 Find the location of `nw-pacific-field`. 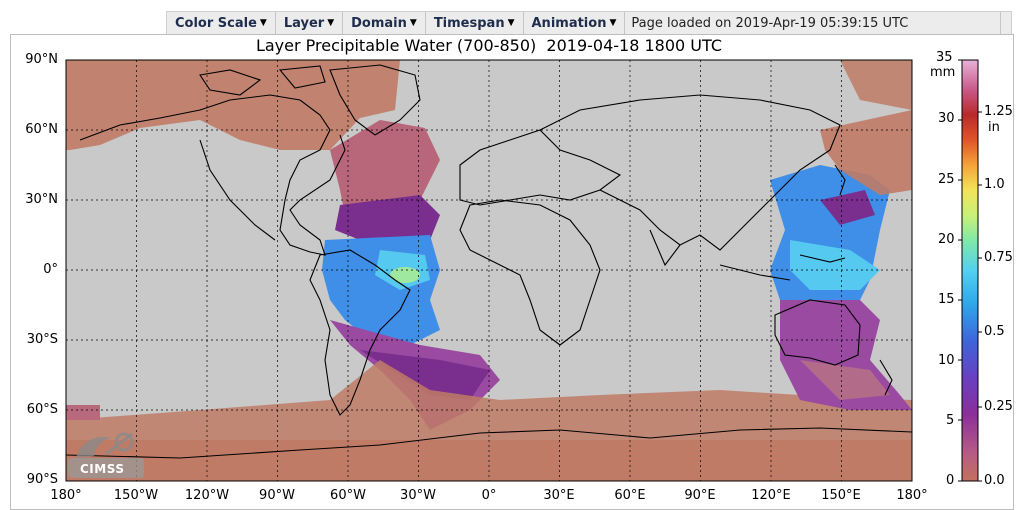

nw-pacific-field is located at coordinates (866, 152).